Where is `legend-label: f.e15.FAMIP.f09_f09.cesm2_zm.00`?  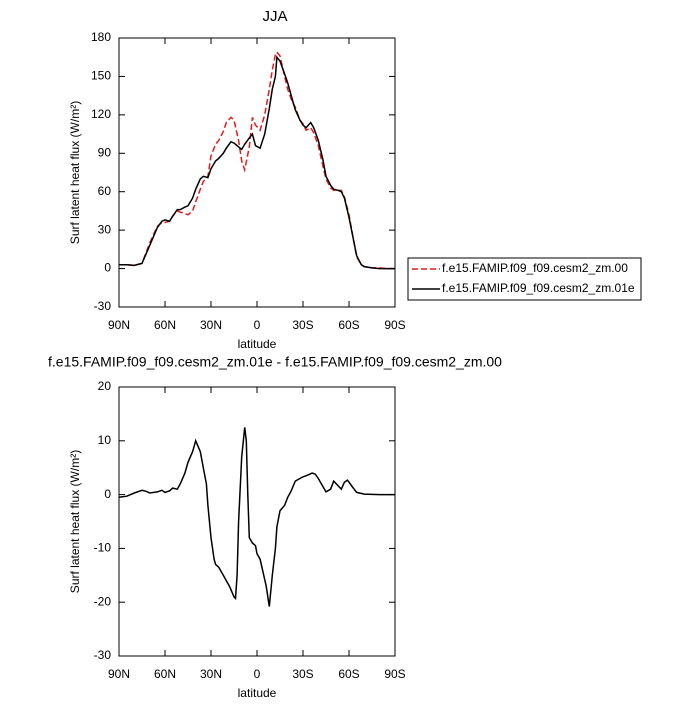 legend-label: f.e15.FAMIP.f09_f09.cesm2_zm.00 is located at coordinates (535, 268).